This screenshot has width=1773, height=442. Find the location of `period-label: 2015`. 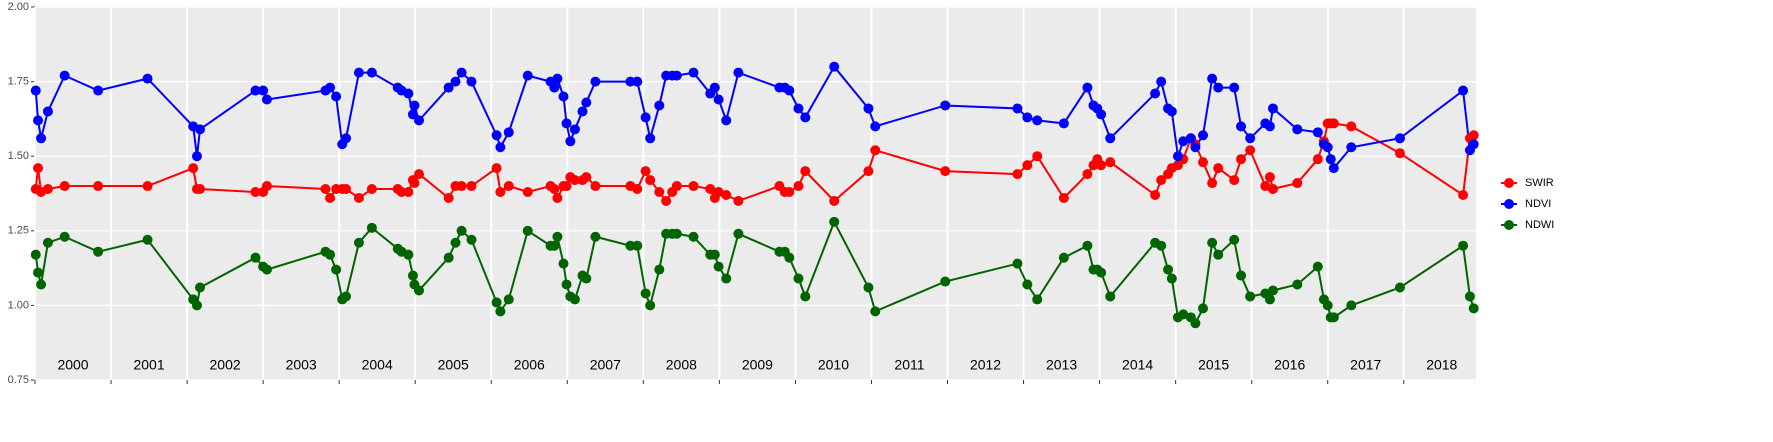

period-label: 2015 is located at coordinates (1213, 365).